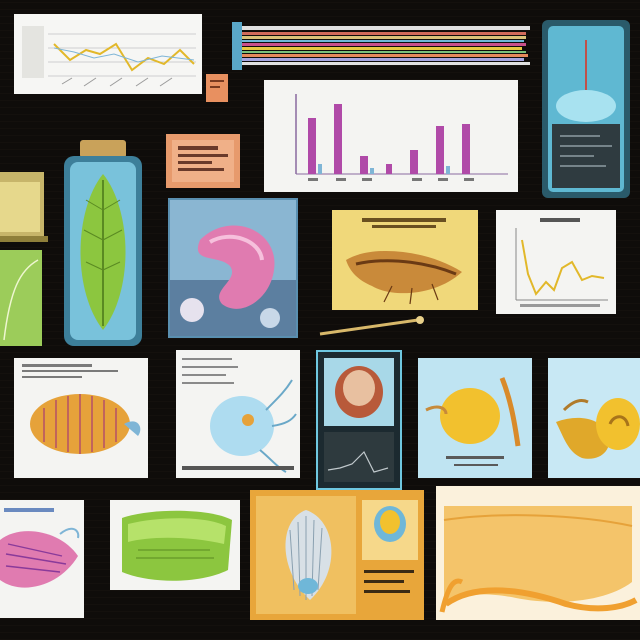  I want to click on line-chart-card, so click(108, 54).